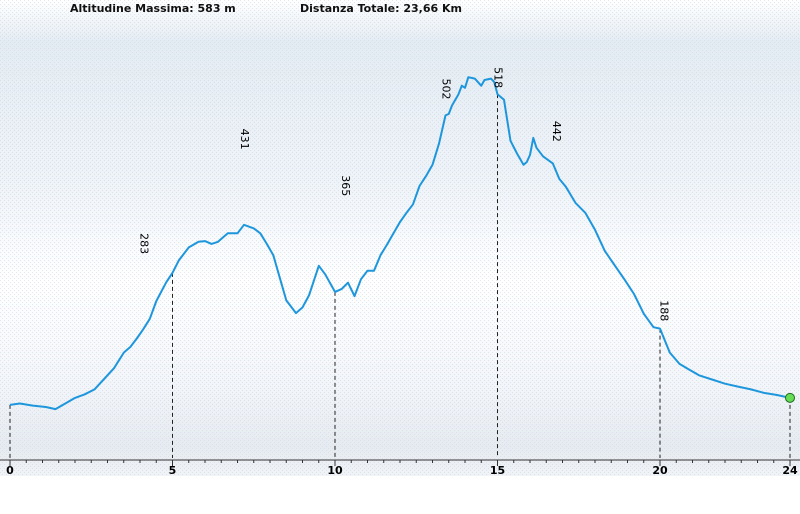 The image size is (800, 514). I want to click on x-tick-label: 0, so click(10, 470).